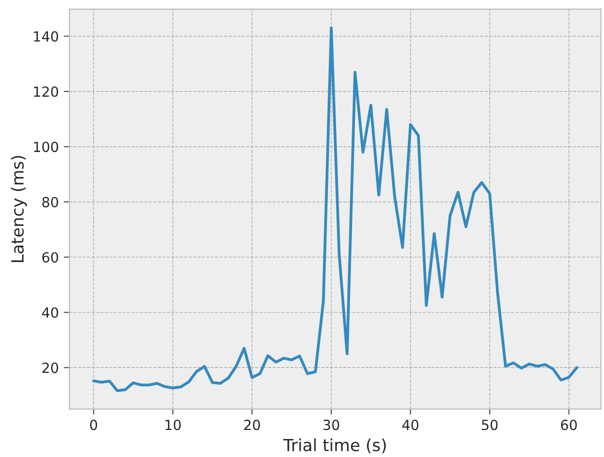 The width and height of the screenshot is (604, 457). I want to click on y-tick-label: 80, so click(50, 202).